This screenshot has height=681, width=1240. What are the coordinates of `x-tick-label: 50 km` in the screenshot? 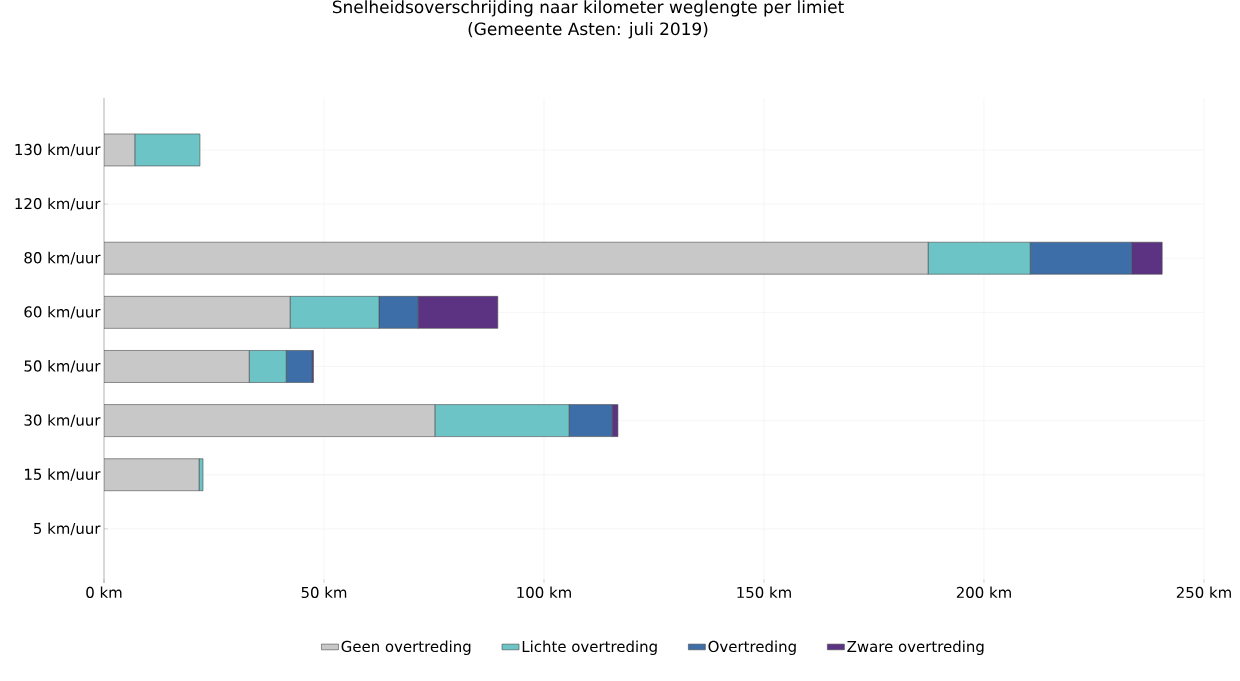 It's located at (324, 592).